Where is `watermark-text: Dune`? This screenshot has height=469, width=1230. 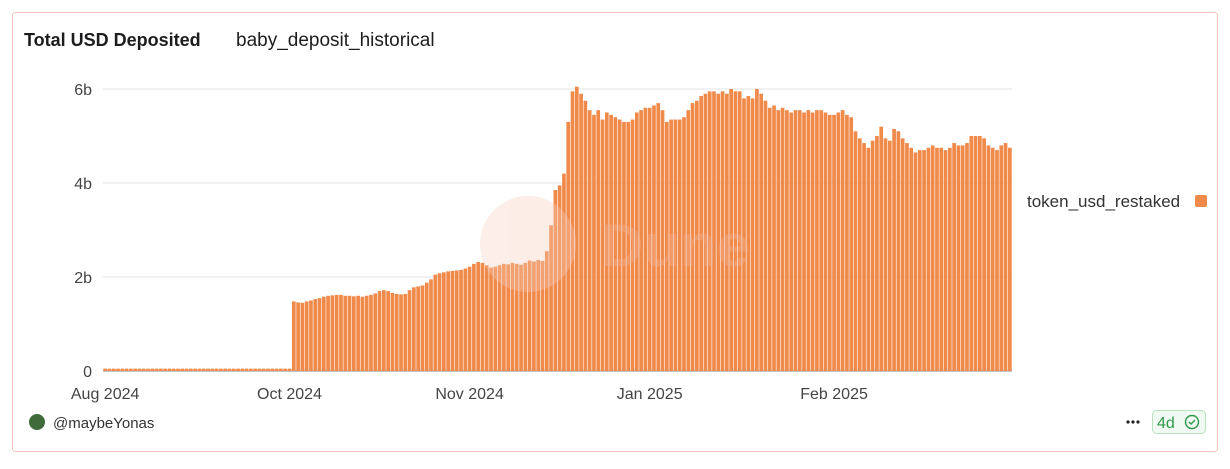
watermark-text: Dune is located at coordinates (675, 245).